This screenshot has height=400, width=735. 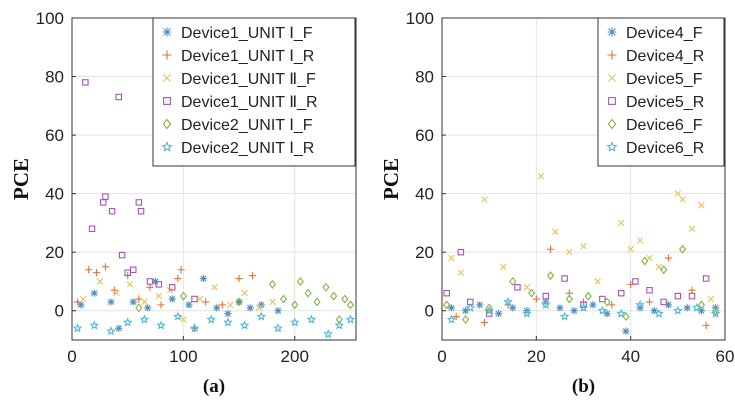 I want to click on x-tick-label: 200, so click(x=295, y=356).